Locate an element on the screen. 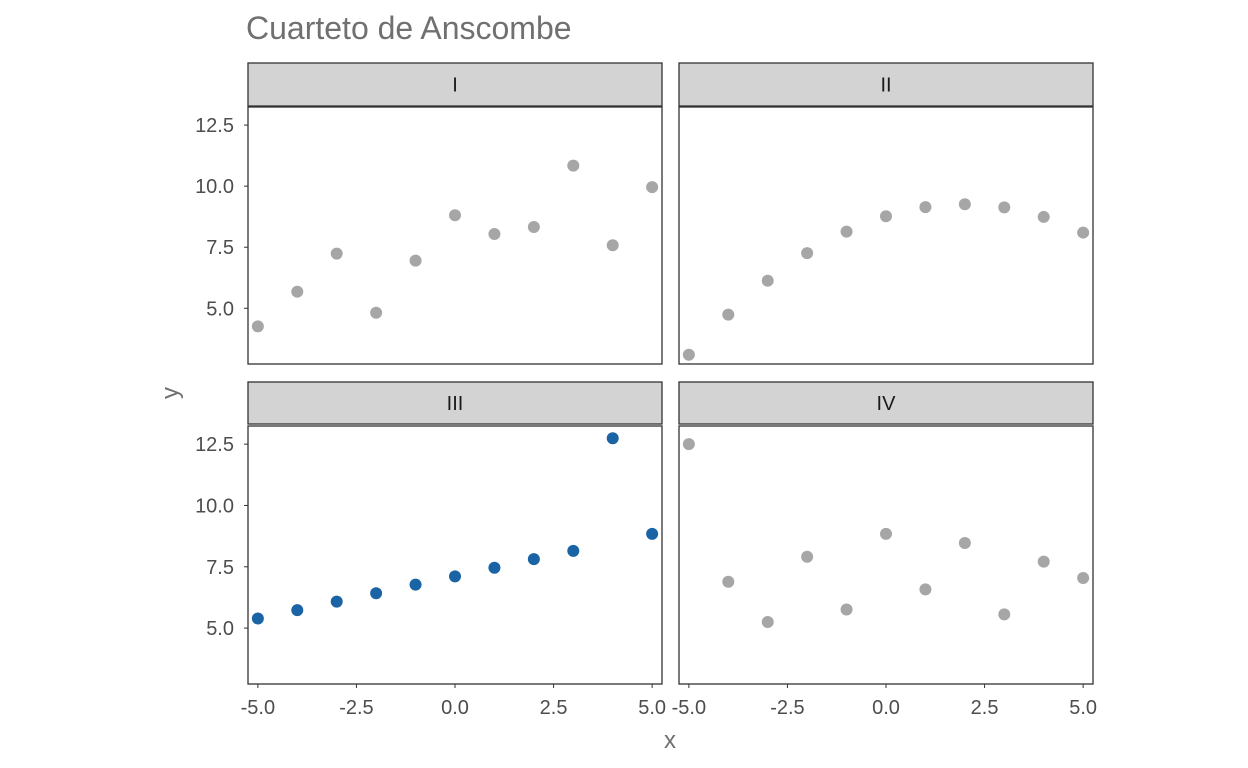 The image size is (1248, 768). chart-title: Cuarteto de Anscombe is located at coordinates (409, 28).